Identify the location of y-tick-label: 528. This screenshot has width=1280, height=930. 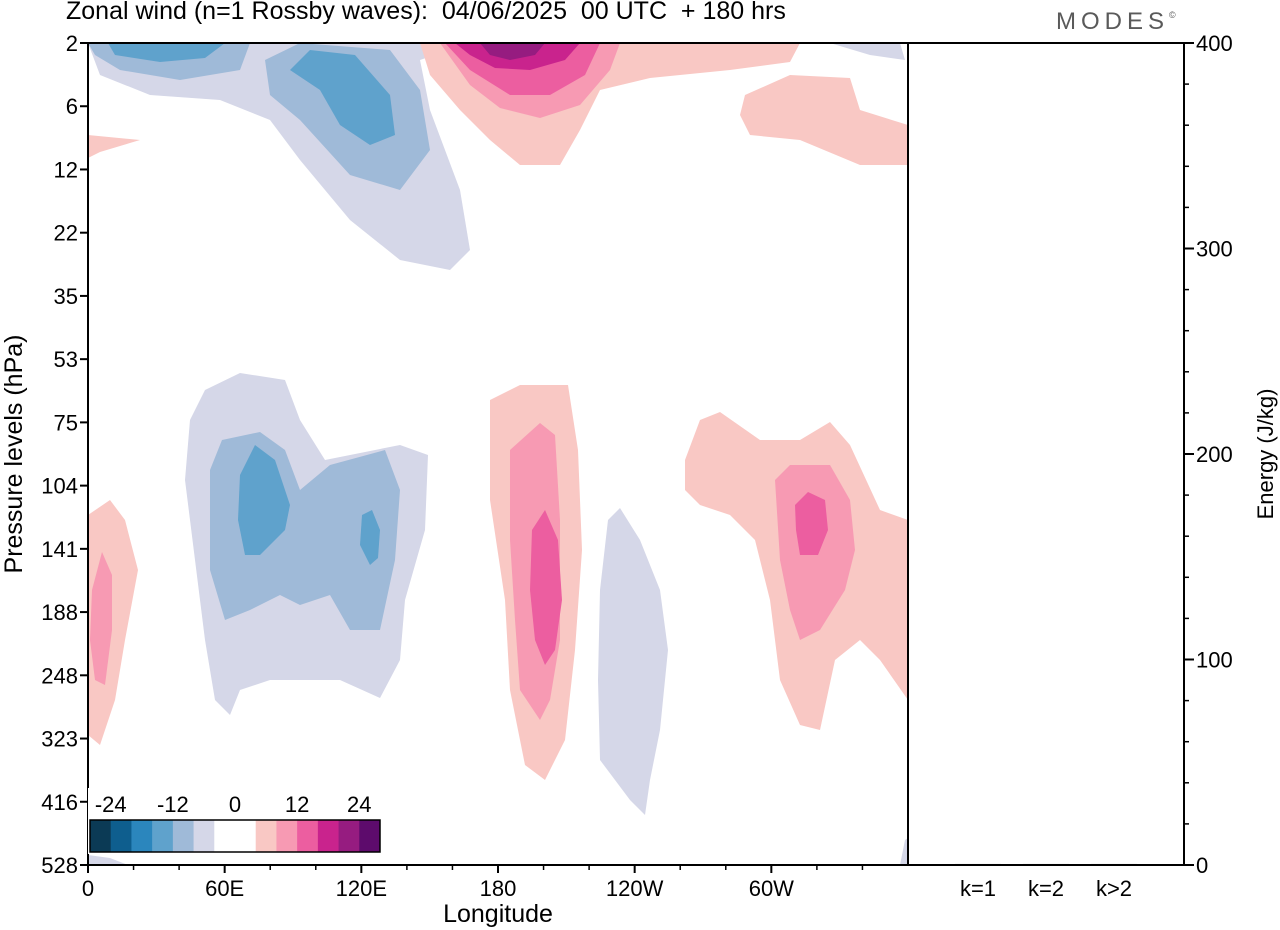
(59, 865).